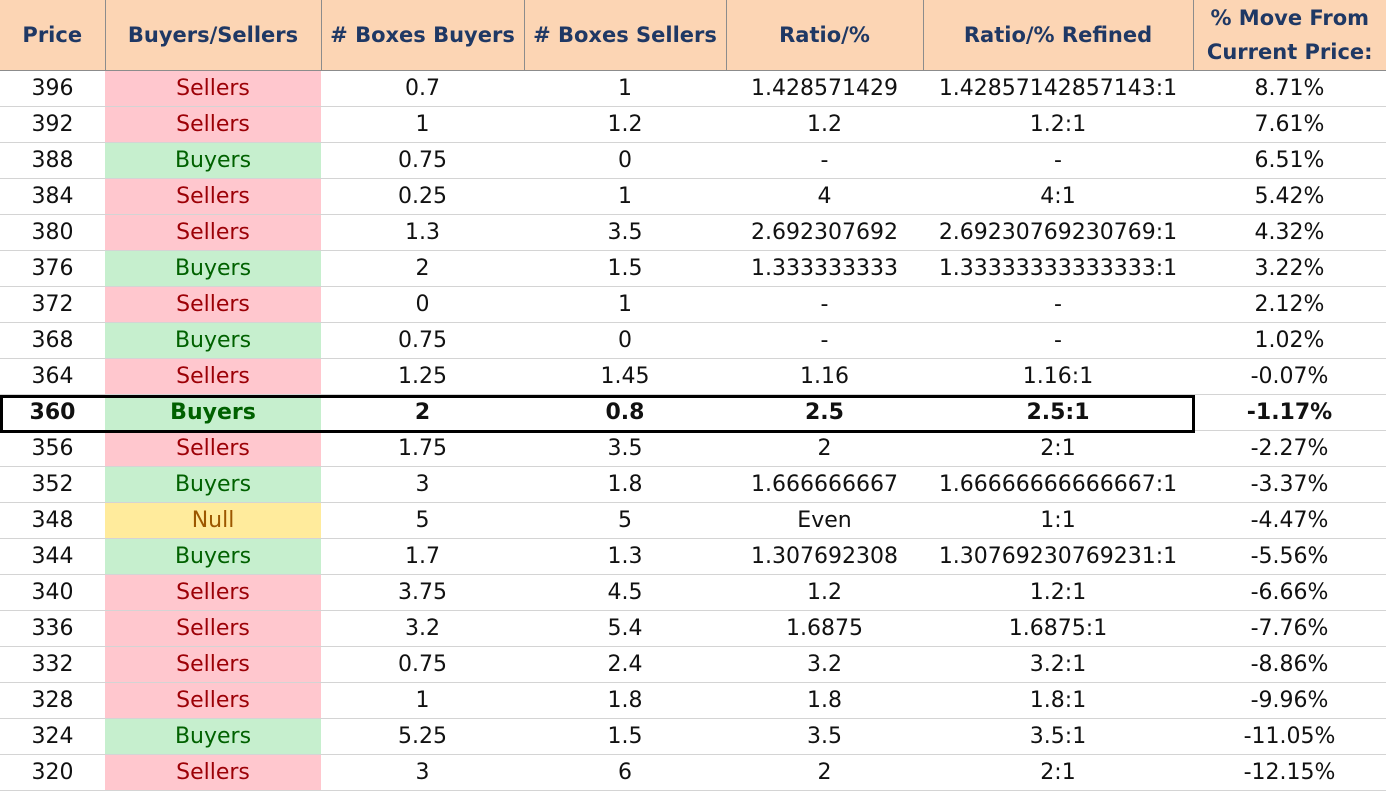 The height and width of the screenshot is (792, 1386). Describe the element at coordinates (422, 88) in the screenshot. I see `boxes-buyers-cell: 0.7` at that location.